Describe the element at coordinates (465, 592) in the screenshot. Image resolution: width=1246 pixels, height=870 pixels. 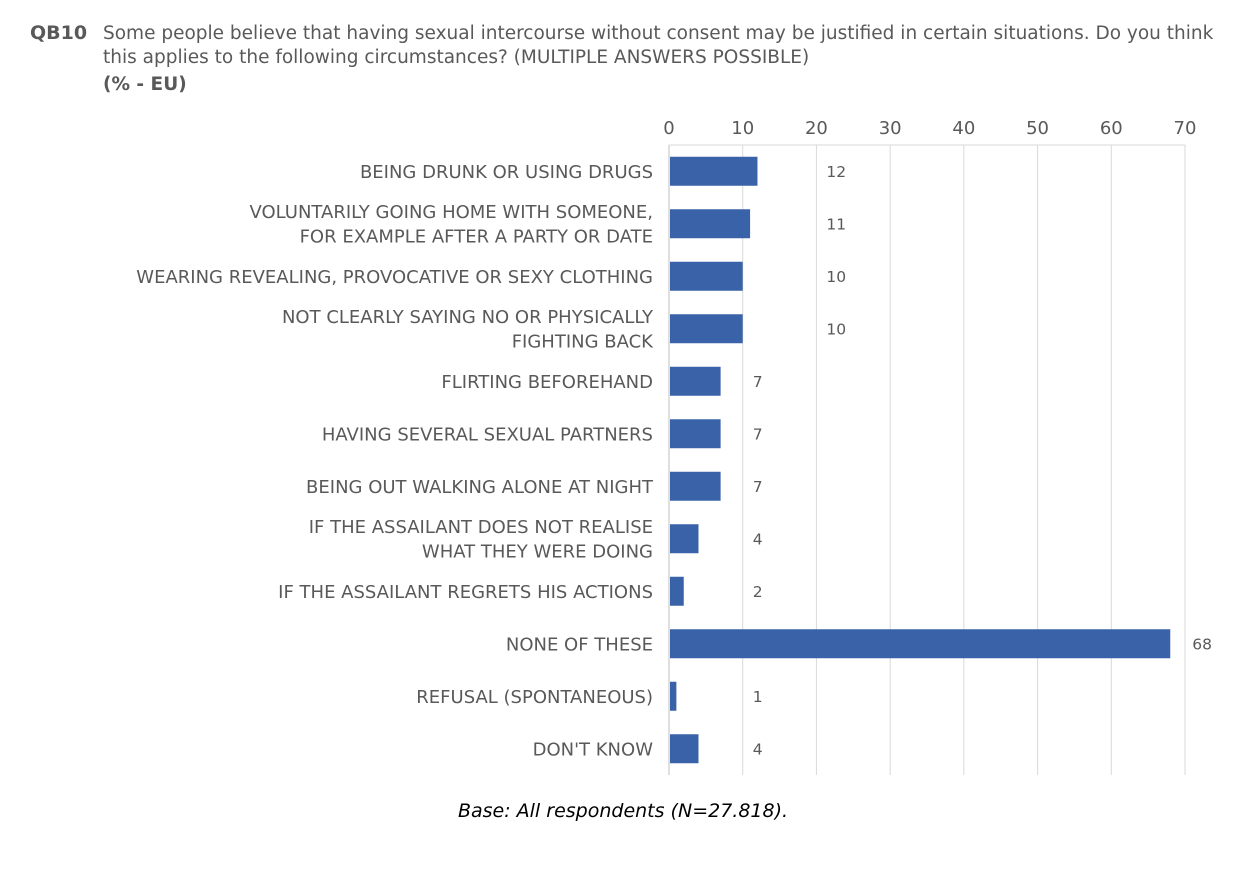
I see `category-label: IF THE ASSAILANT REGRETS HIS ACTIONS` at that location.